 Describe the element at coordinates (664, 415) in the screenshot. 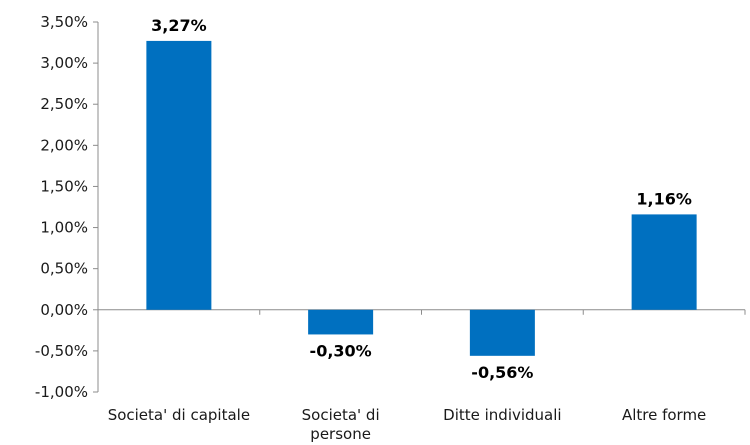

I see `x-category-label: Altre forme` at that location.